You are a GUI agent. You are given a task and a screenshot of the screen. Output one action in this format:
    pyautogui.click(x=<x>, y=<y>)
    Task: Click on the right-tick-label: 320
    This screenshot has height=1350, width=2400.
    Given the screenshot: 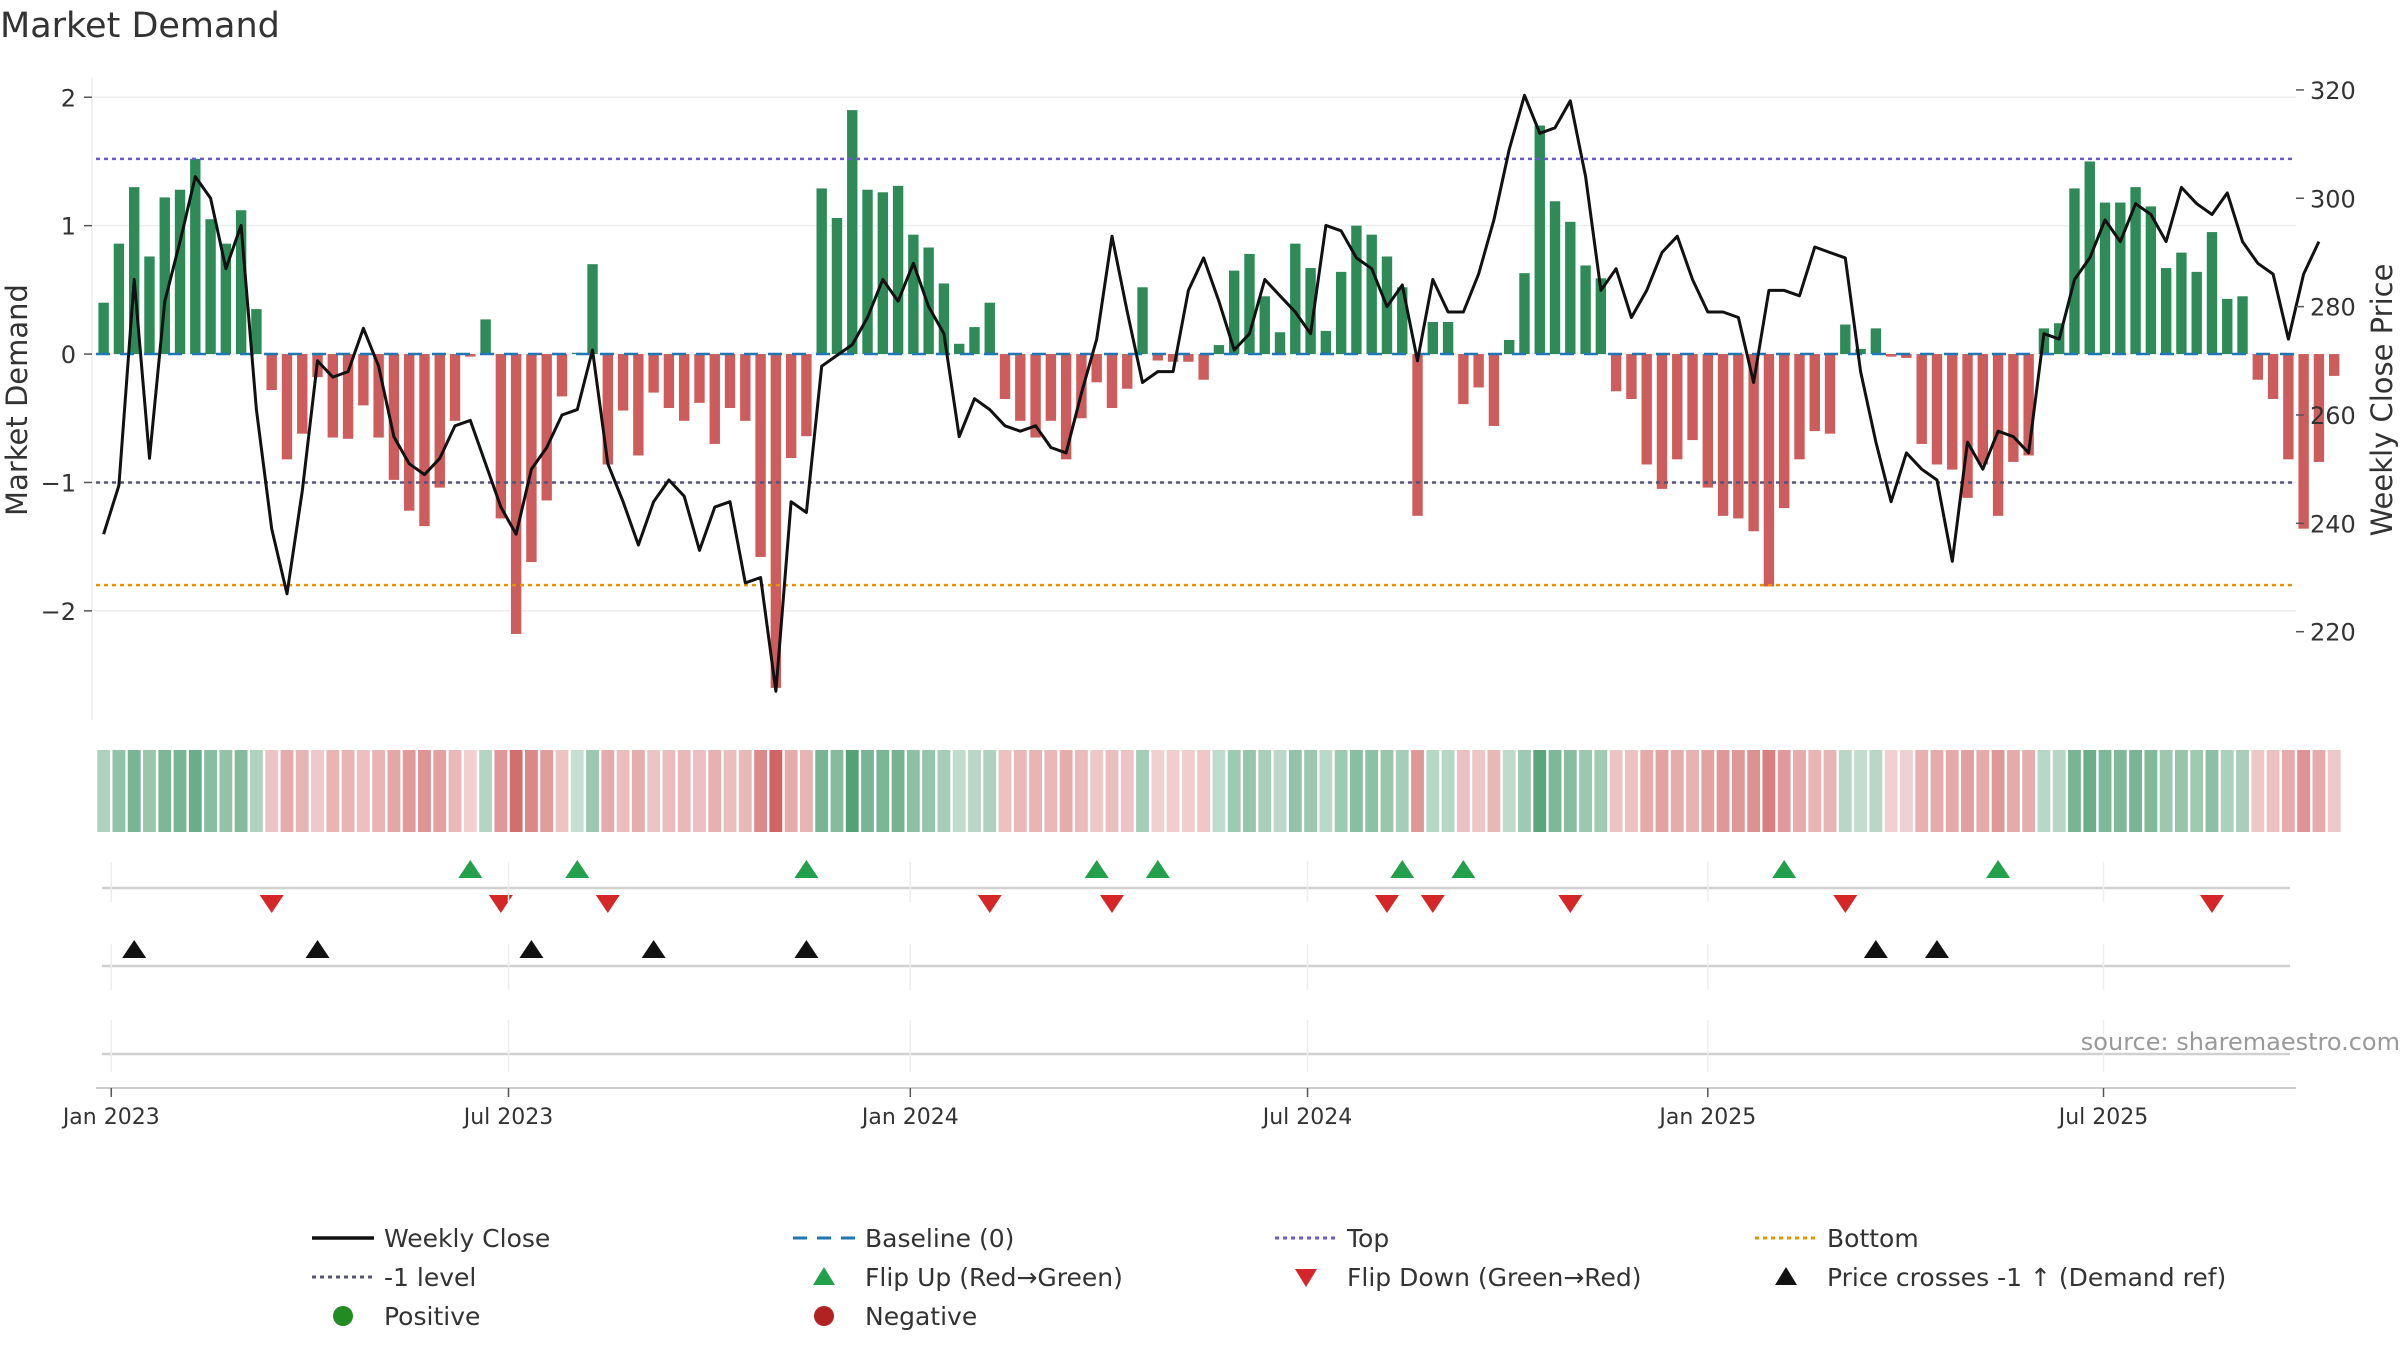 What is the action you would take?
    pyautogui.click(x=2333, y=91)
    